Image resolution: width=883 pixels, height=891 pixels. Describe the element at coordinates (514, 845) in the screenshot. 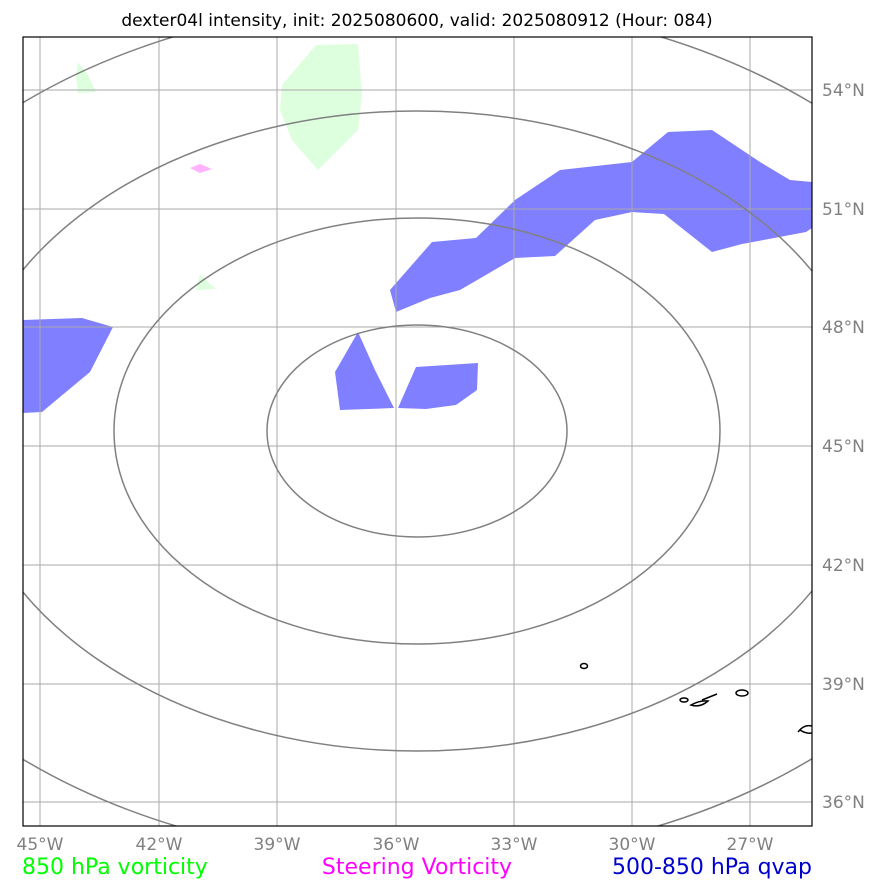

I see `x-tick-label: 33°W` at that location.